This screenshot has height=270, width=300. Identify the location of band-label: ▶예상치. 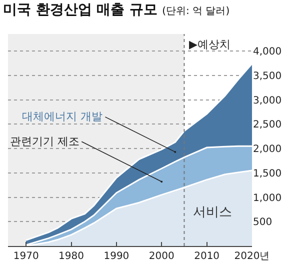
(209, 44).